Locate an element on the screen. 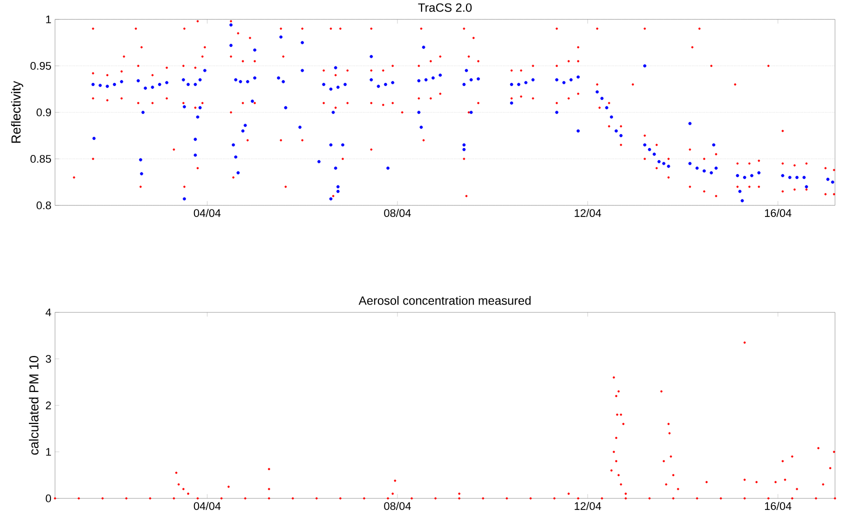  y-tick-label: 0.85 is located at coordinates (40, 158).